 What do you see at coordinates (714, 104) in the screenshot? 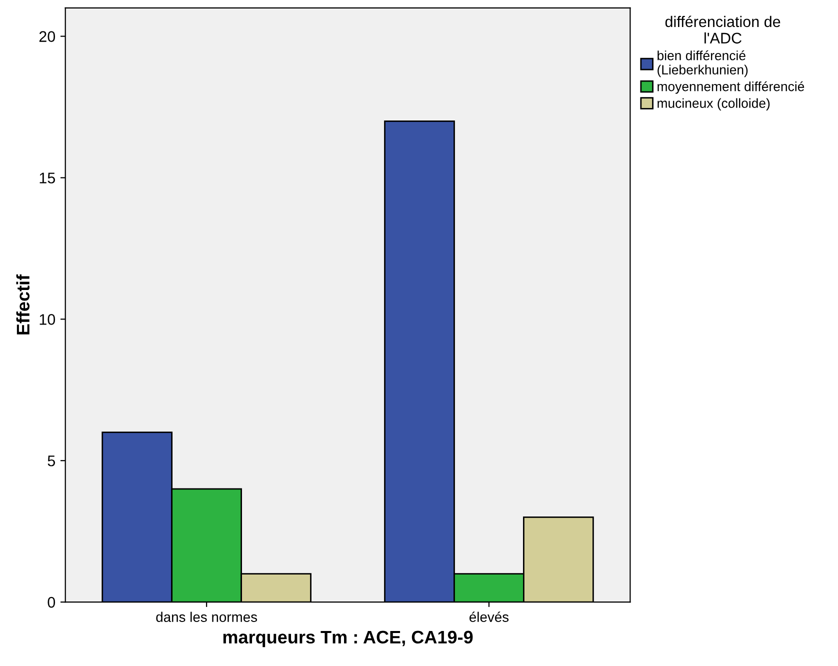
I see `legend-label: mucineux (colloide)` at bounding box center [714, 104].